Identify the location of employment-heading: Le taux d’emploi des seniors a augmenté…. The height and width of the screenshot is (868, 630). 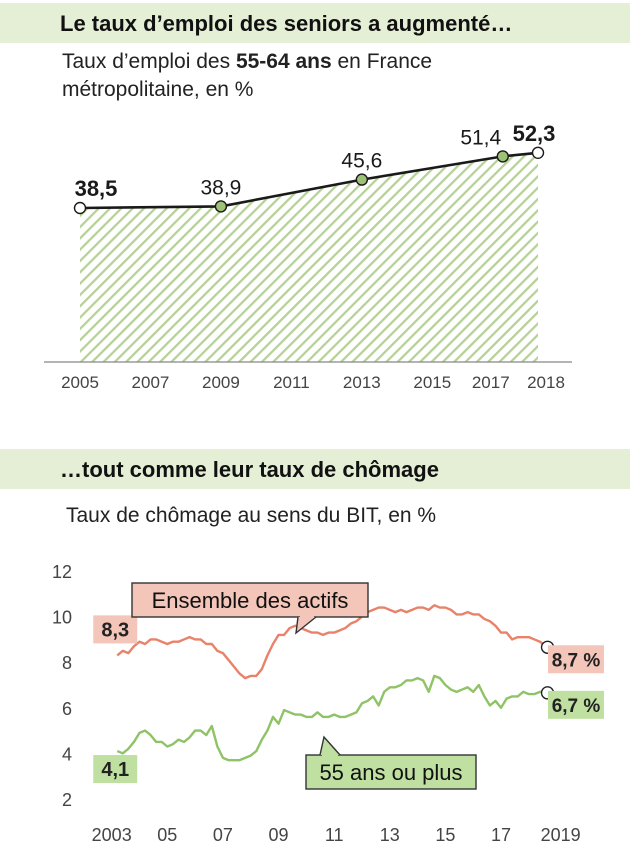
(286, 23).